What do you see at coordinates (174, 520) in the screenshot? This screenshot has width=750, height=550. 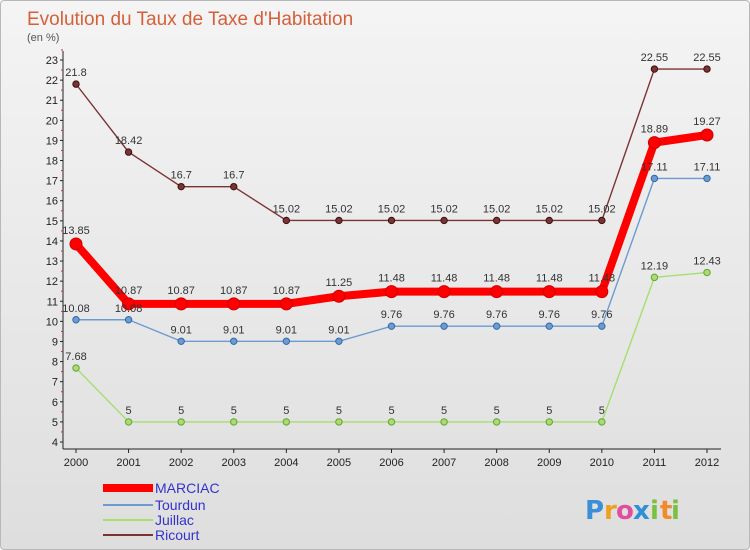 I see `legend-label-juillac: Juillac` at bounding box center [174, 520].